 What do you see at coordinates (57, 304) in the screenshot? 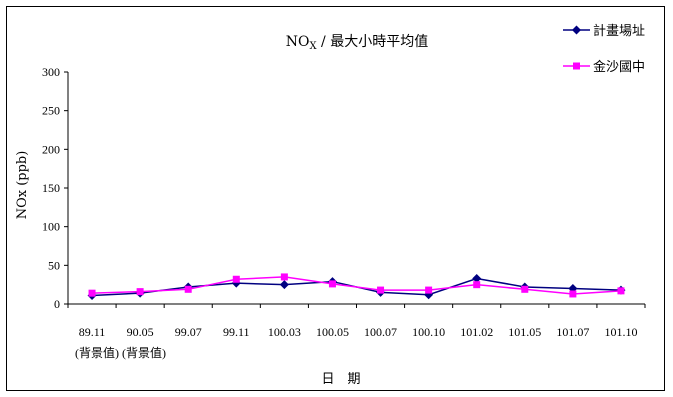
I see `y-tick-label: 0` at bounding box center [57, 304].